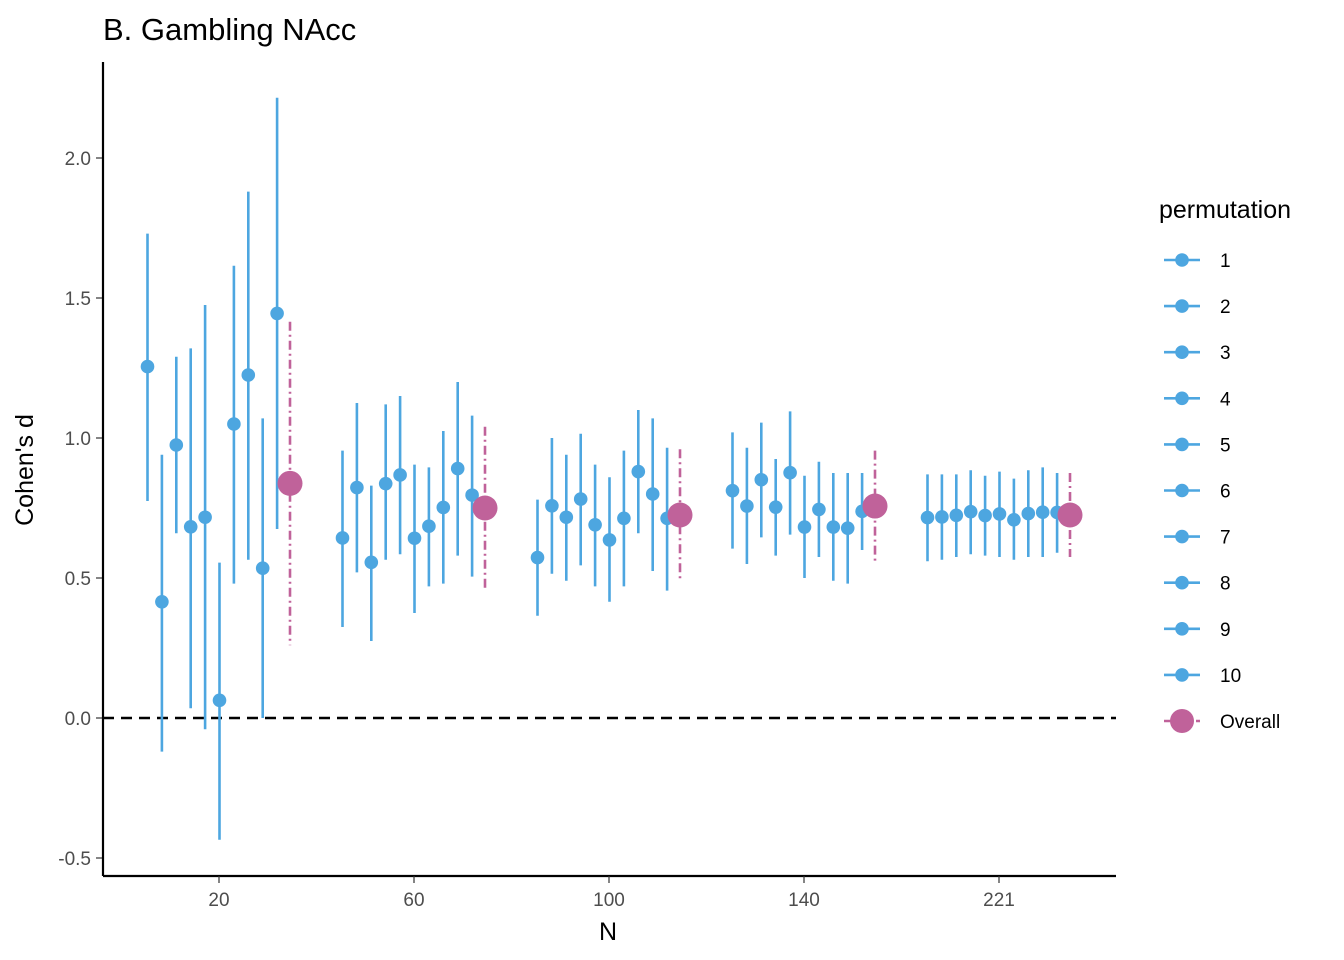  Describe the element at coordinates (218, 900) in the screenshot. I see `x-tick-label: 20` at that location.